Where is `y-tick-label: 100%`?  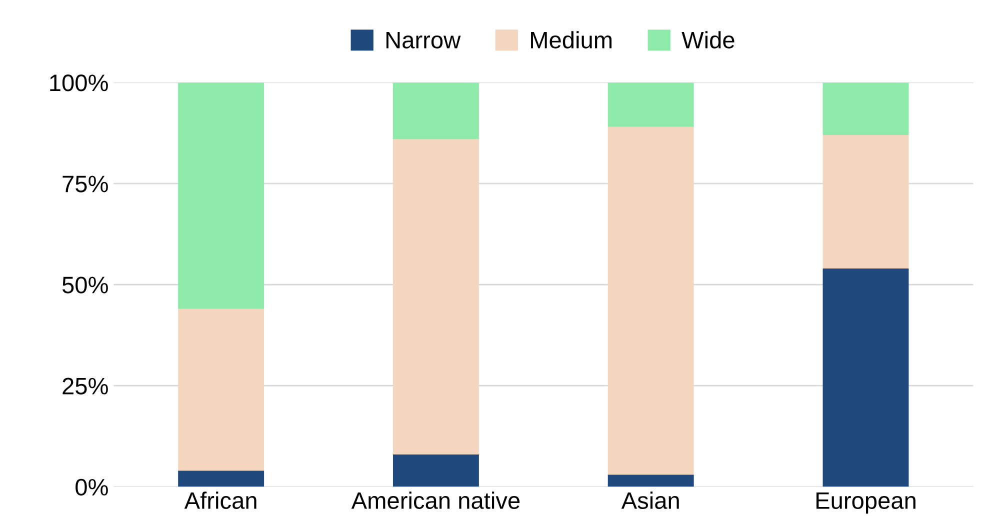
y-tick-label: 100% is located at coordinates (79, 83).